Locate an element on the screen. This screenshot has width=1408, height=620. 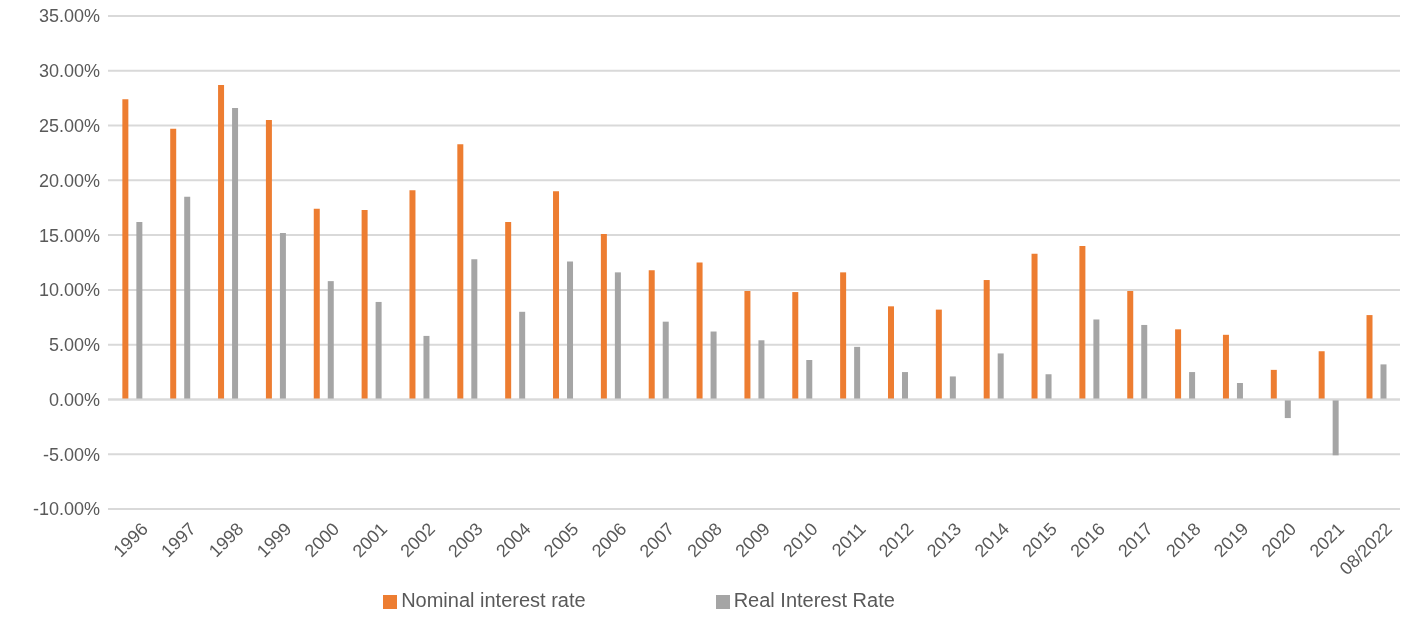
y-tick-label: -5.00% is located at coordinates (71, 454).